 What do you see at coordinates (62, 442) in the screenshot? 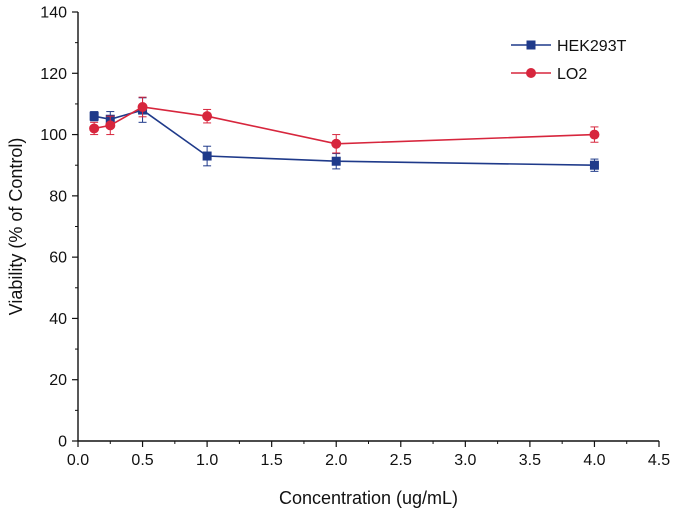
I see `y-tick-label: 0` at bounding box center [62, 442].